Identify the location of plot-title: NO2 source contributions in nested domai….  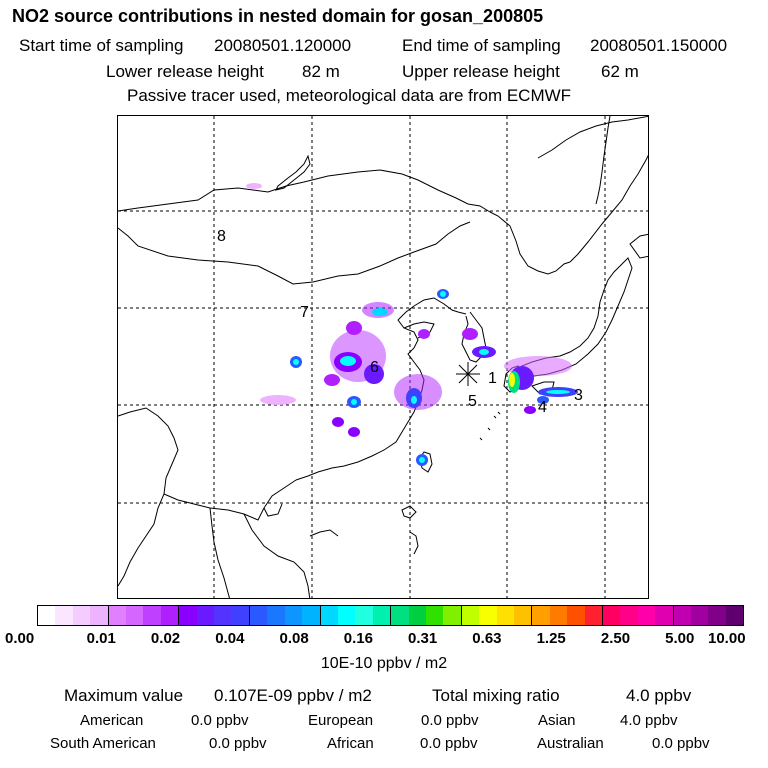
(278, 16).